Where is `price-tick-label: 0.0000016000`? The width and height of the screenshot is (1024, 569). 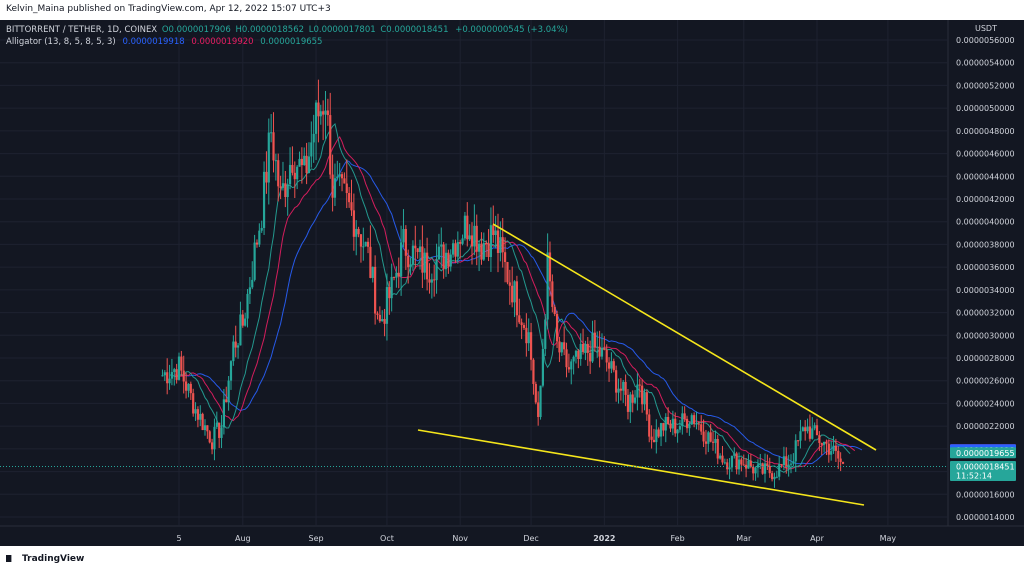 price-tick-label: 0.0000016000 is located at coordinates (985, 494).